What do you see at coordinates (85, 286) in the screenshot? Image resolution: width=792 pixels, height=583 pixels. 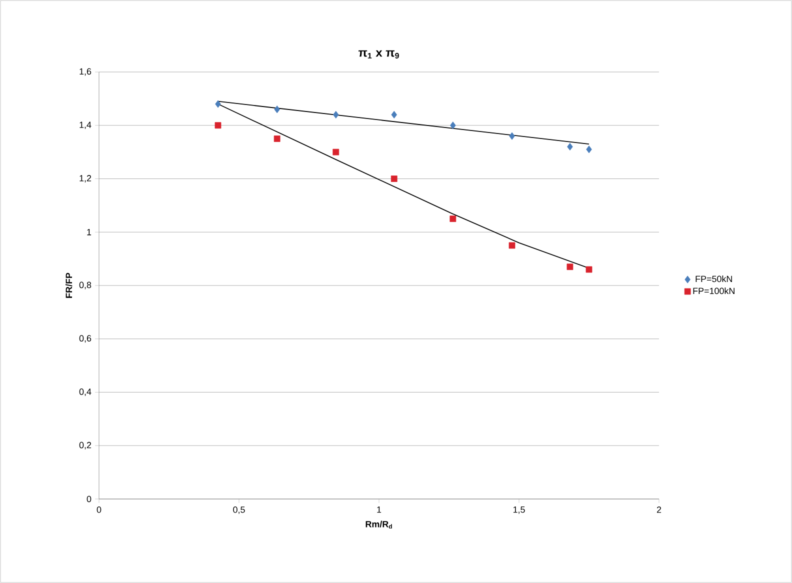 I see `y-tick-label: 0,8` at bounding box center [85, 286].